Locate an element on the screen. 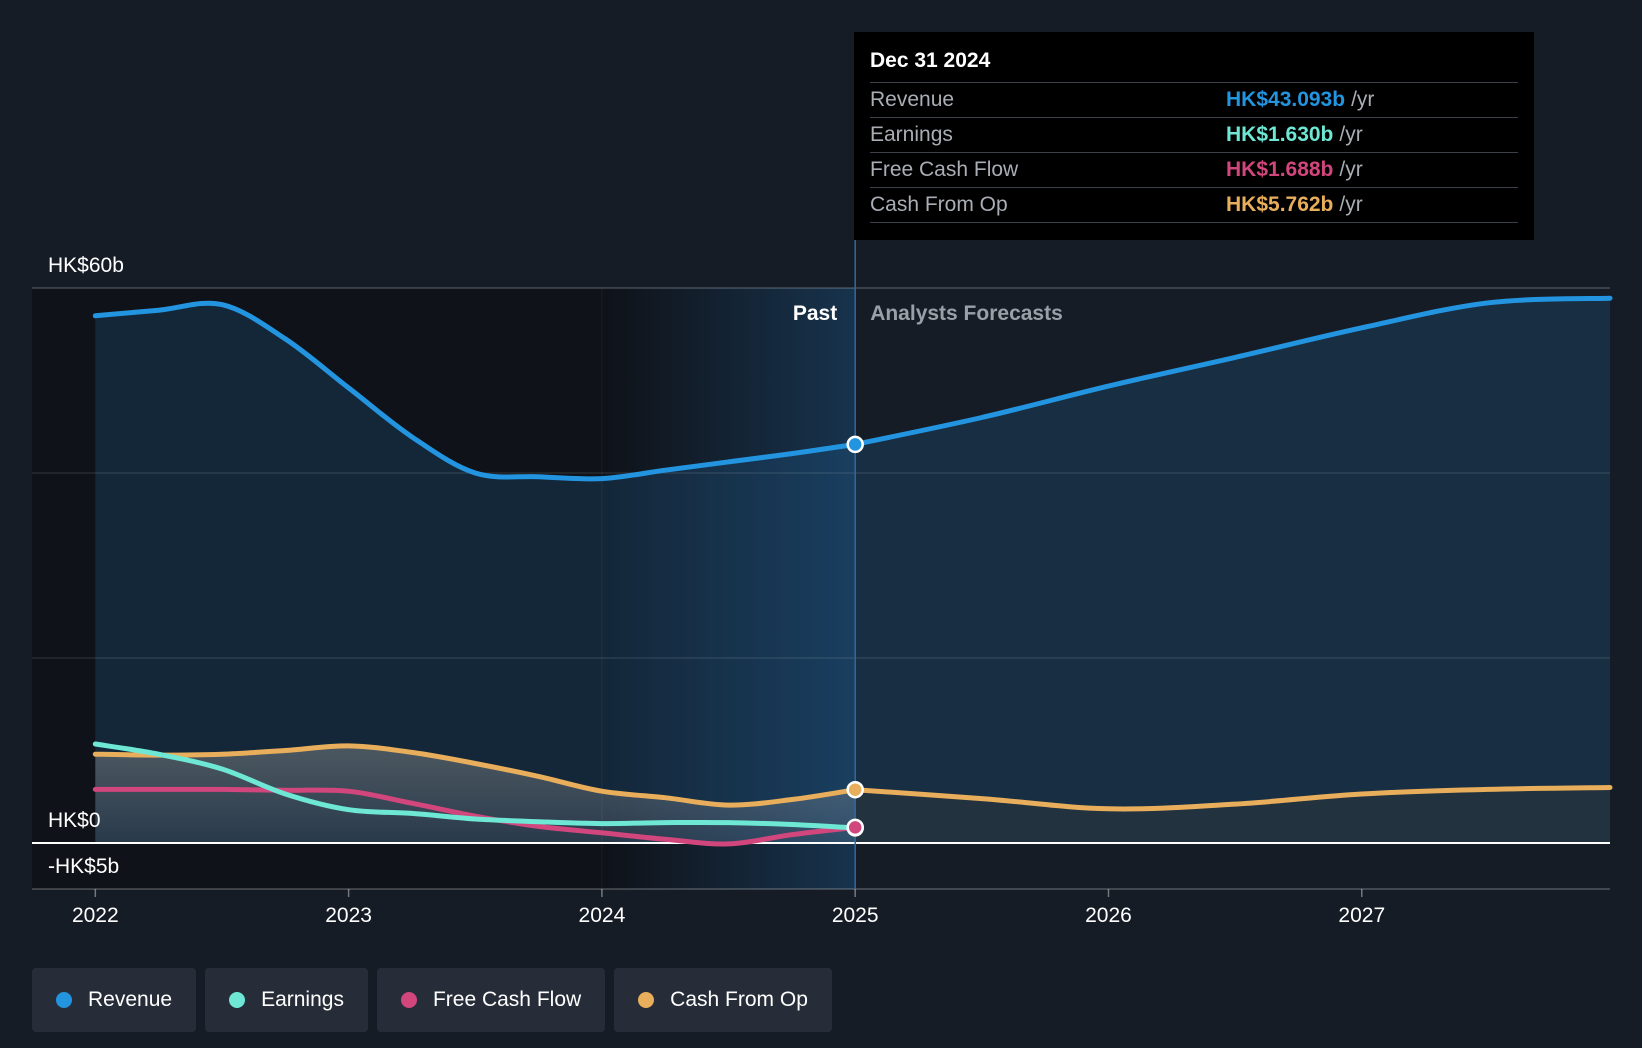 This screenshot has width=1642, height=1048. cash-from-op-marker is located at coordinates (855, 789).